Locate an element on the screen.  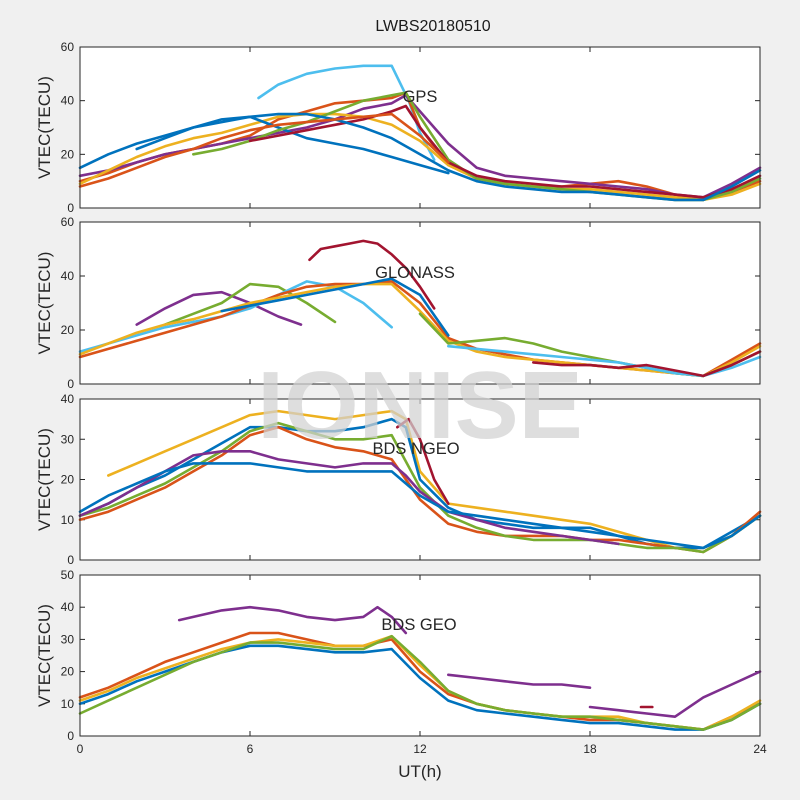
x-tick-label: 24 is located at coordinates (760, 749).